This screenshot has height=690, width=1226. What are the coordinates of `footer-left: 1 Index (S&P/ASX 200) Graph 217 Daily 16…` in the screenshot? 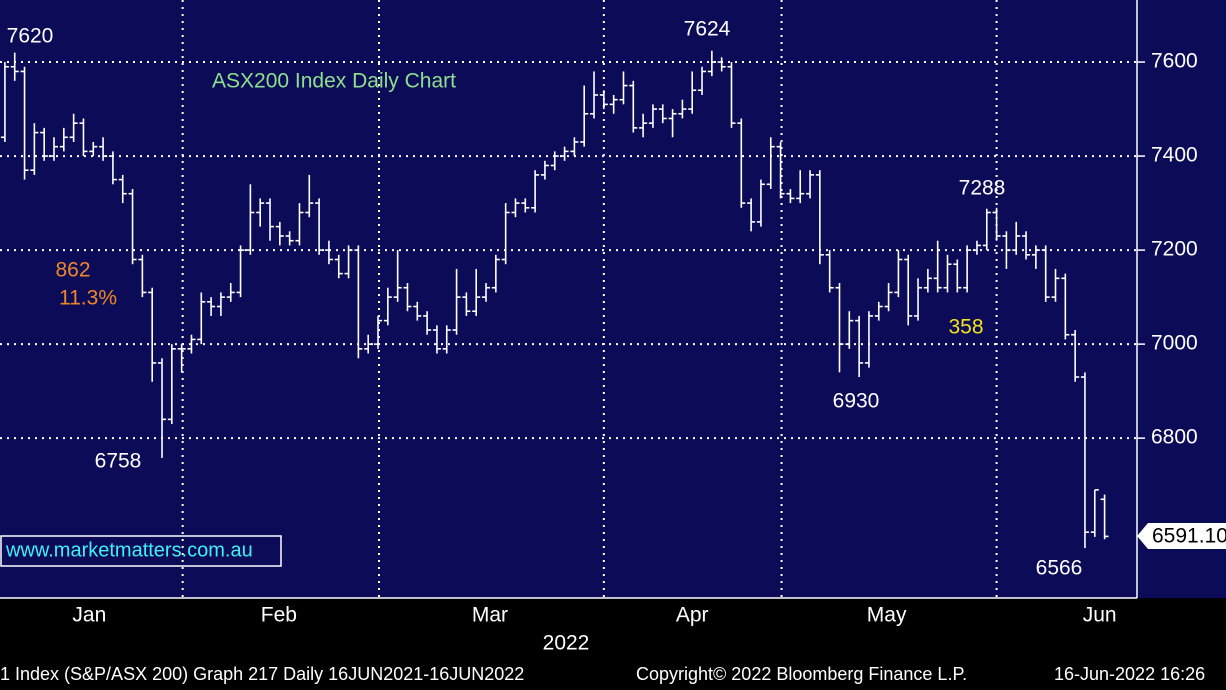 It's located at (262, 674).